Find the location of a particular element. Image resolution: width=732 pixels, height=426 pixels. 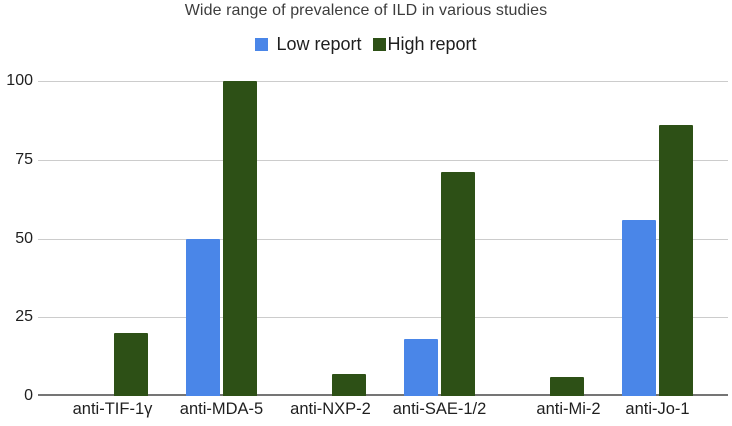

legend-item-high-report: High report is located at coordinates (424, 44).